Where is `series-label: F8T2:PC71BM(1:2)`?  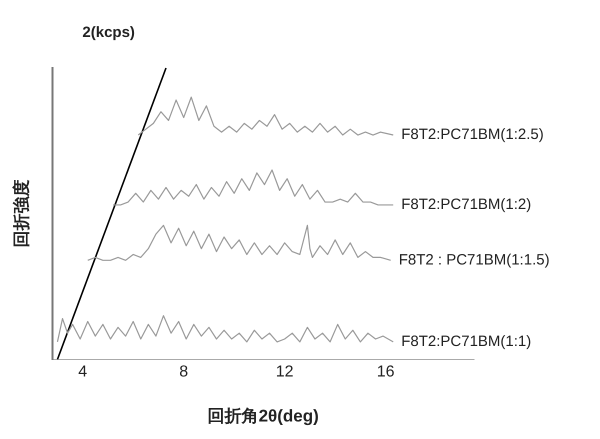 series-label: F8T2:PC71BM(1:2) is located at coordinates (466, 205).